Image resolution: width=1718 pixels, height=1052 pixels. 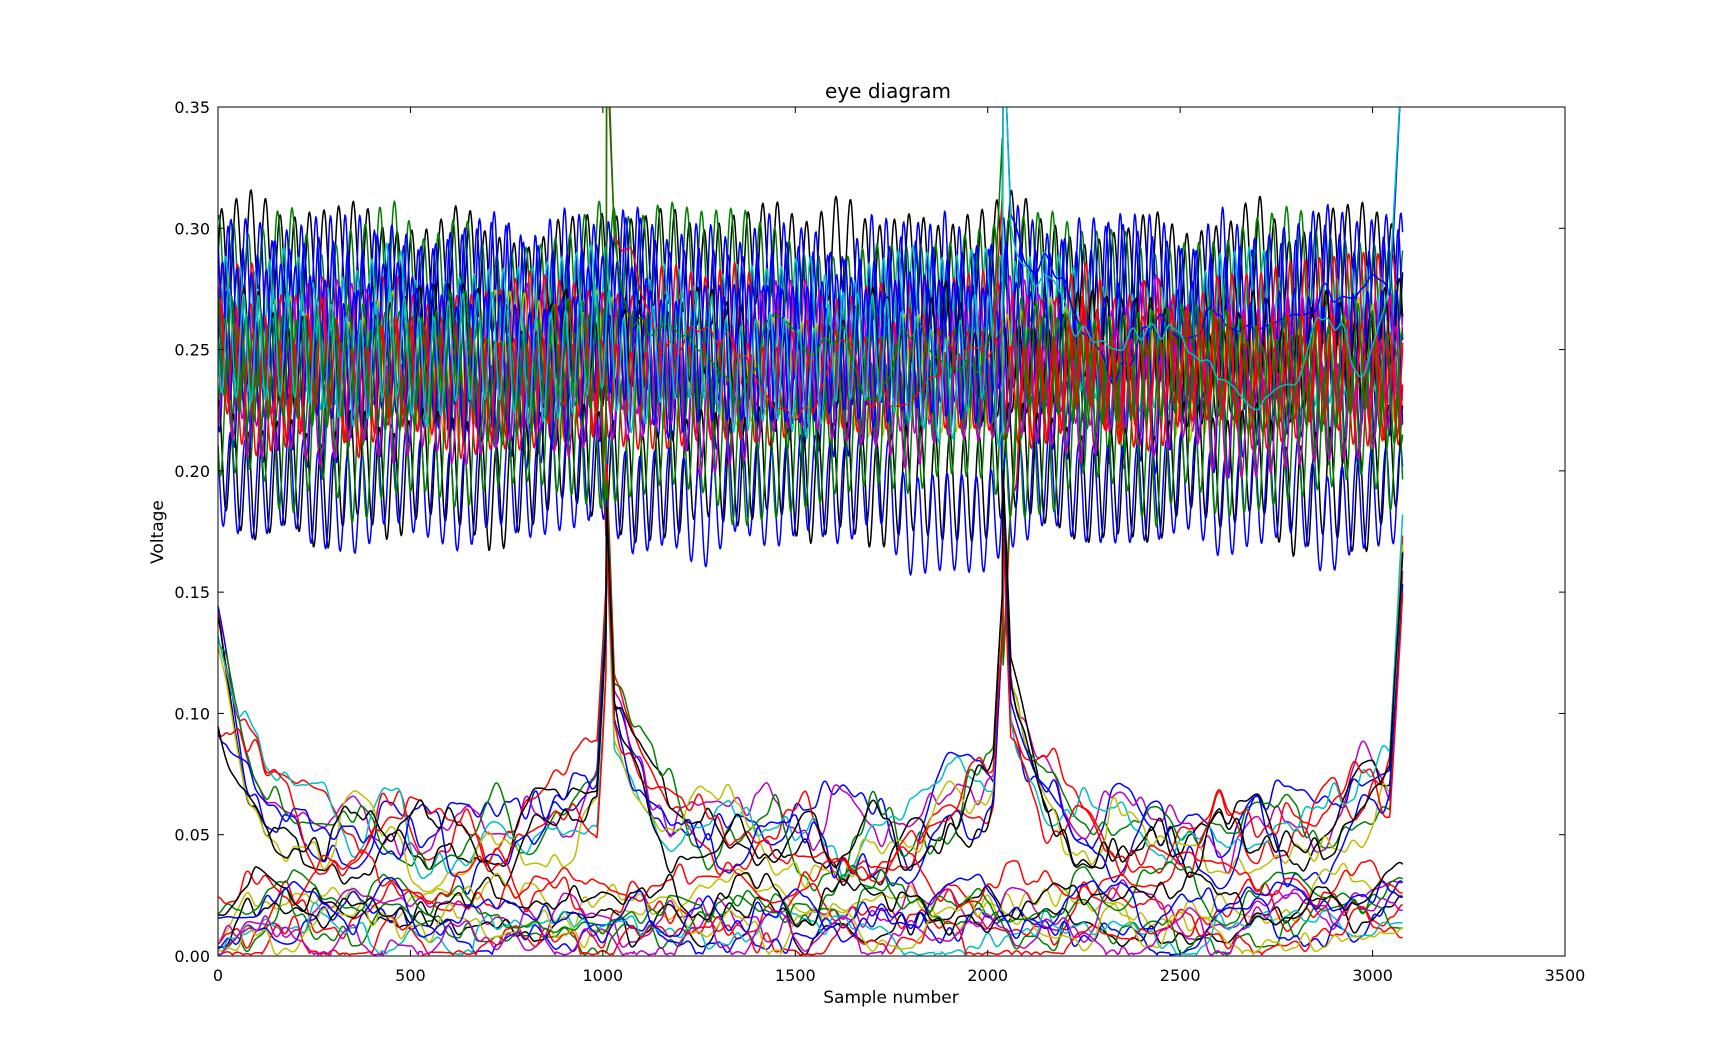 I want to click on x-tick-label: 500, so click(x=410, y=975).